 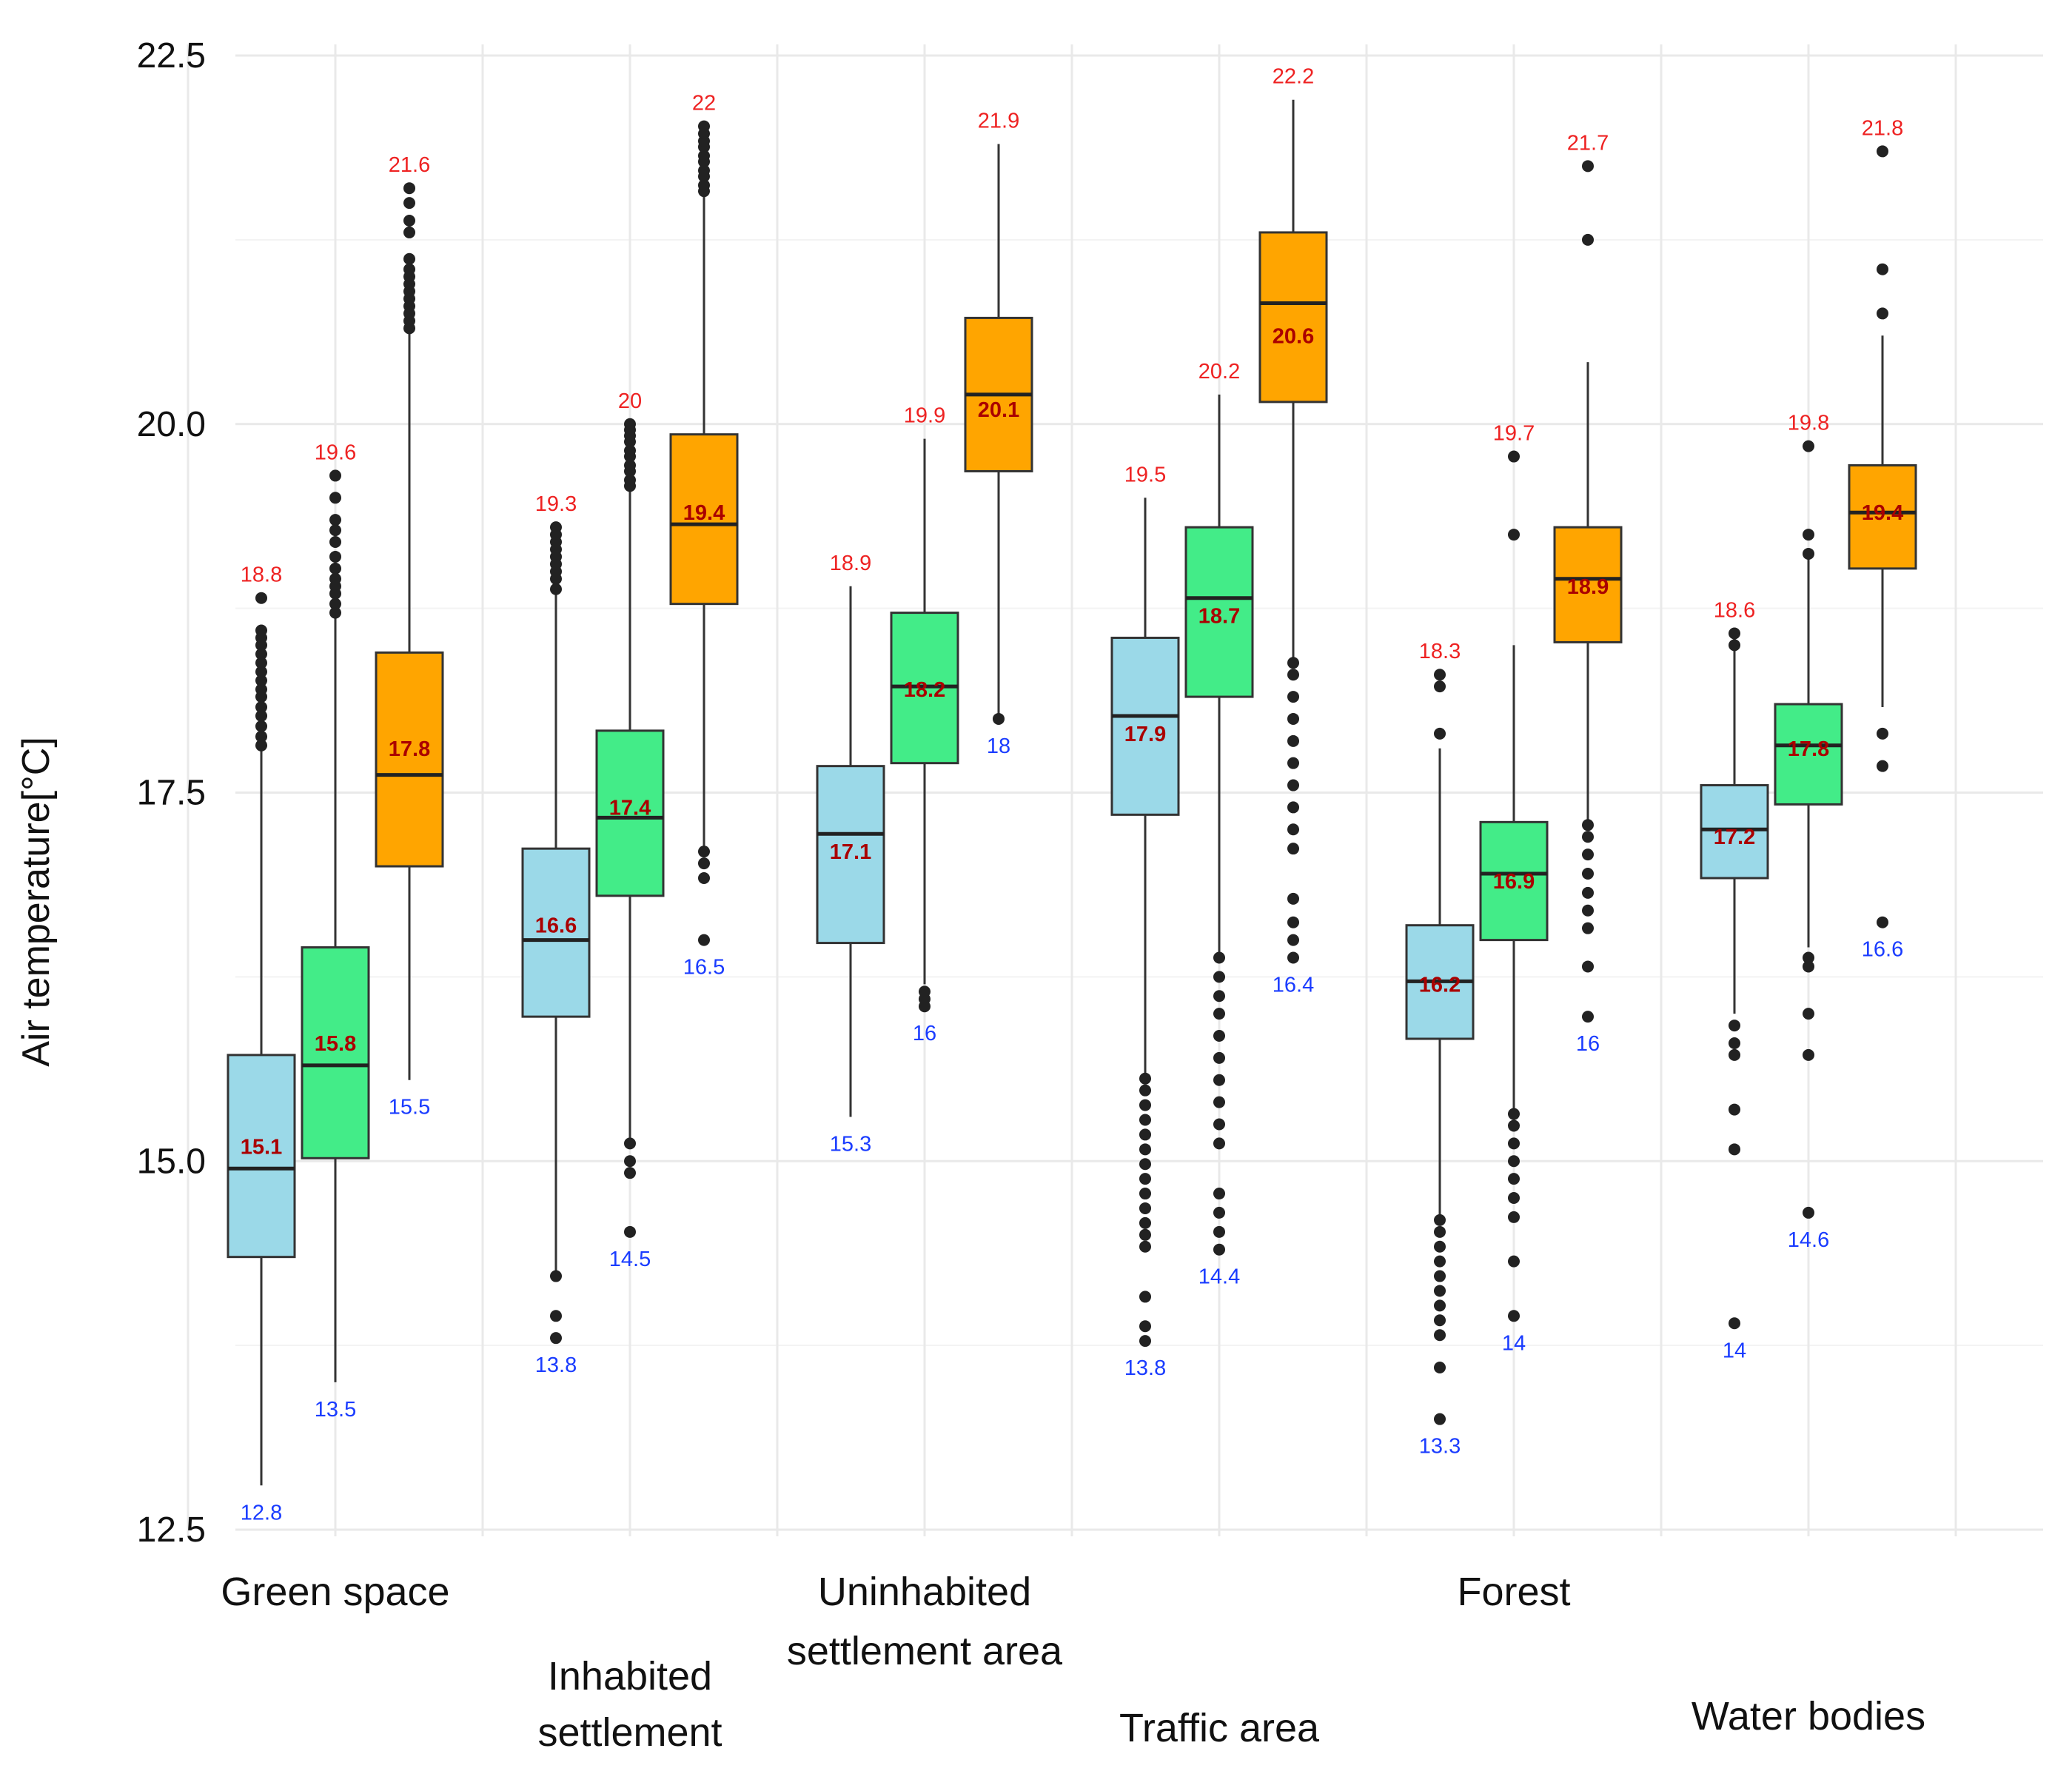 I want to click on category-label: settlement area, so click(x=925, y=1651).